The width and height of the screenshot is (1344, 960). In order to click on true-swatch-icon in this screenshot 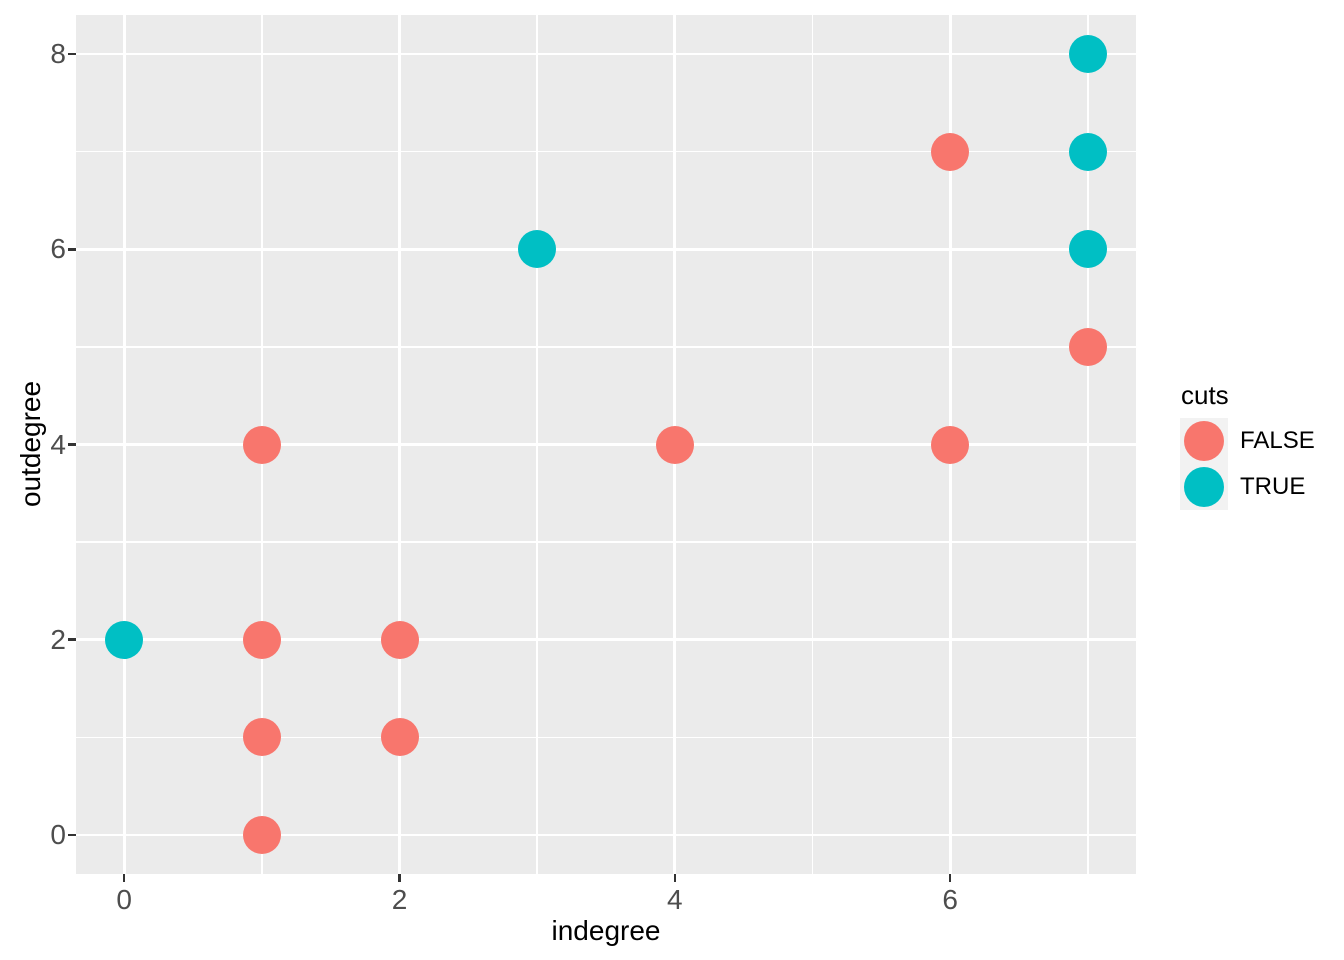, I will do `click(1204, 487)`.